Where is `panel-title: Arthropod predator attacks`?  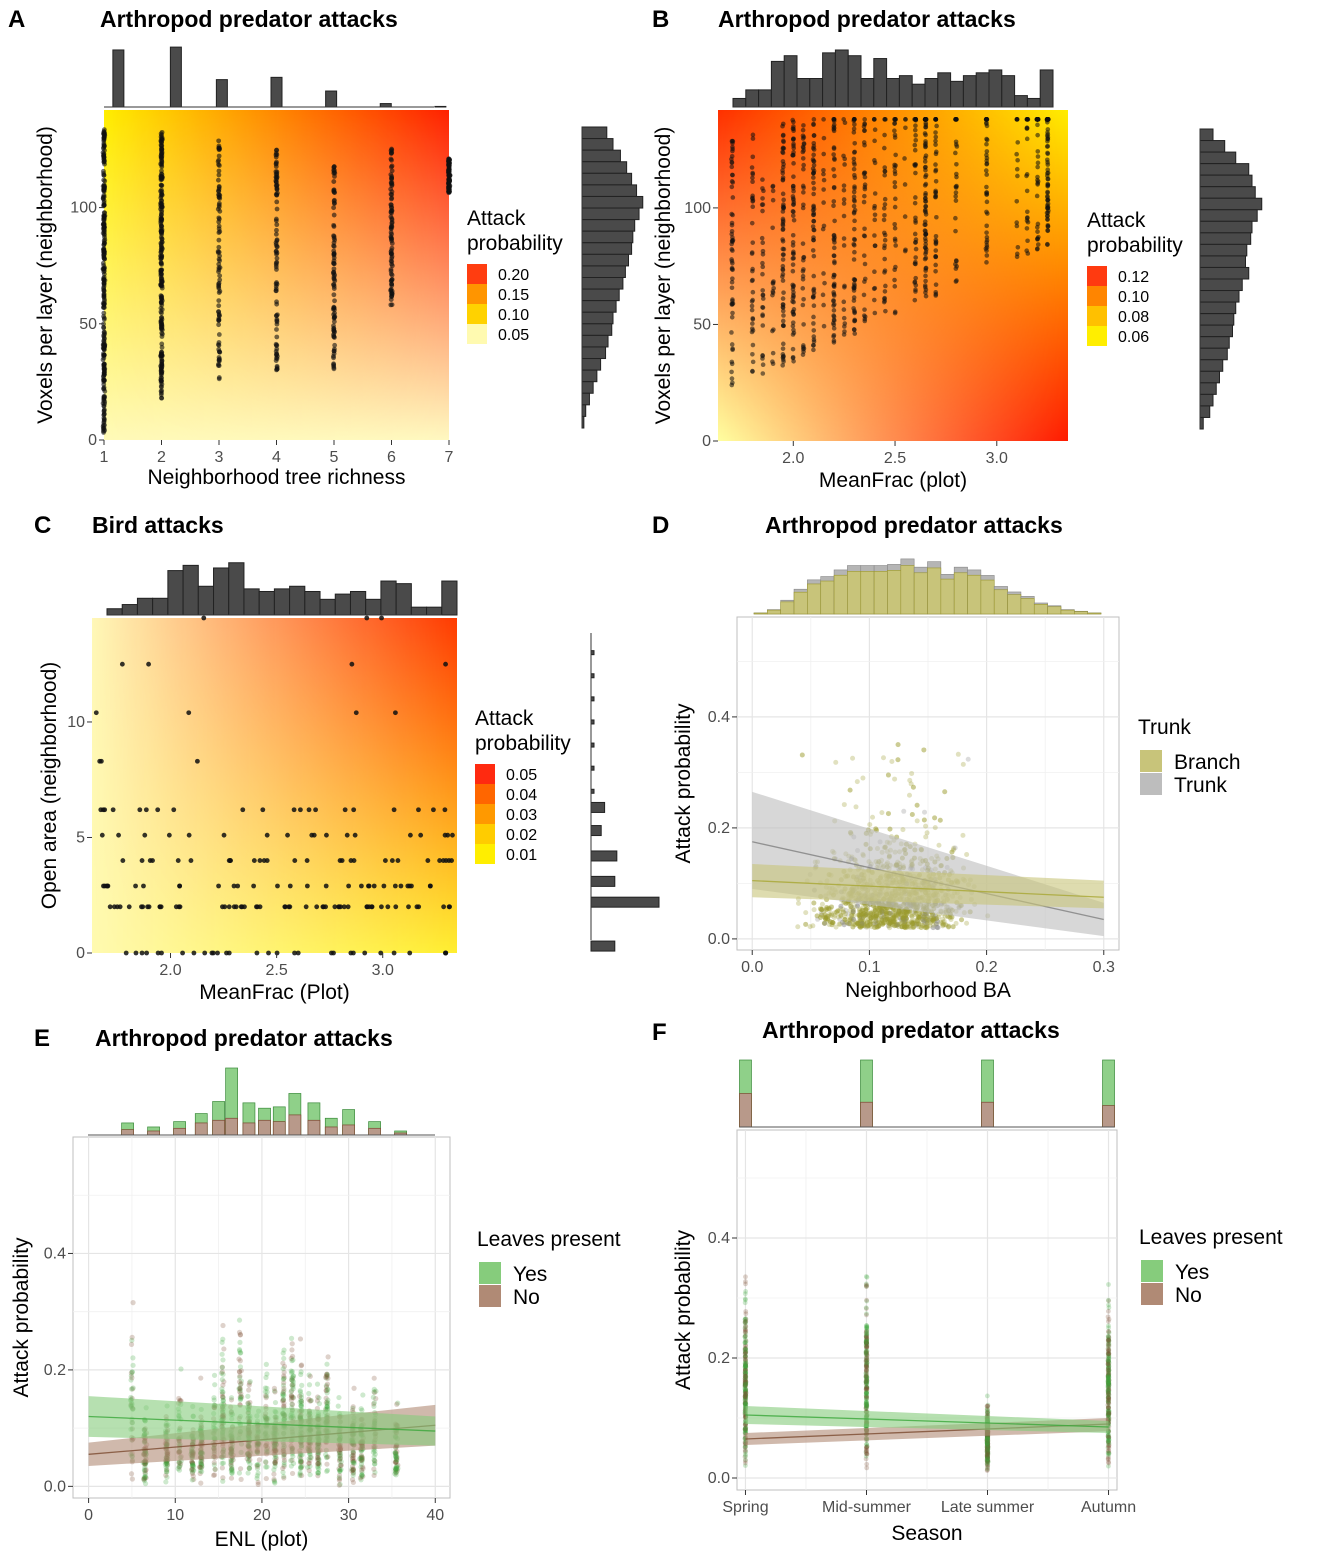
panel-title: Arthropod predator attacks is located at coordinates (244, 1038).